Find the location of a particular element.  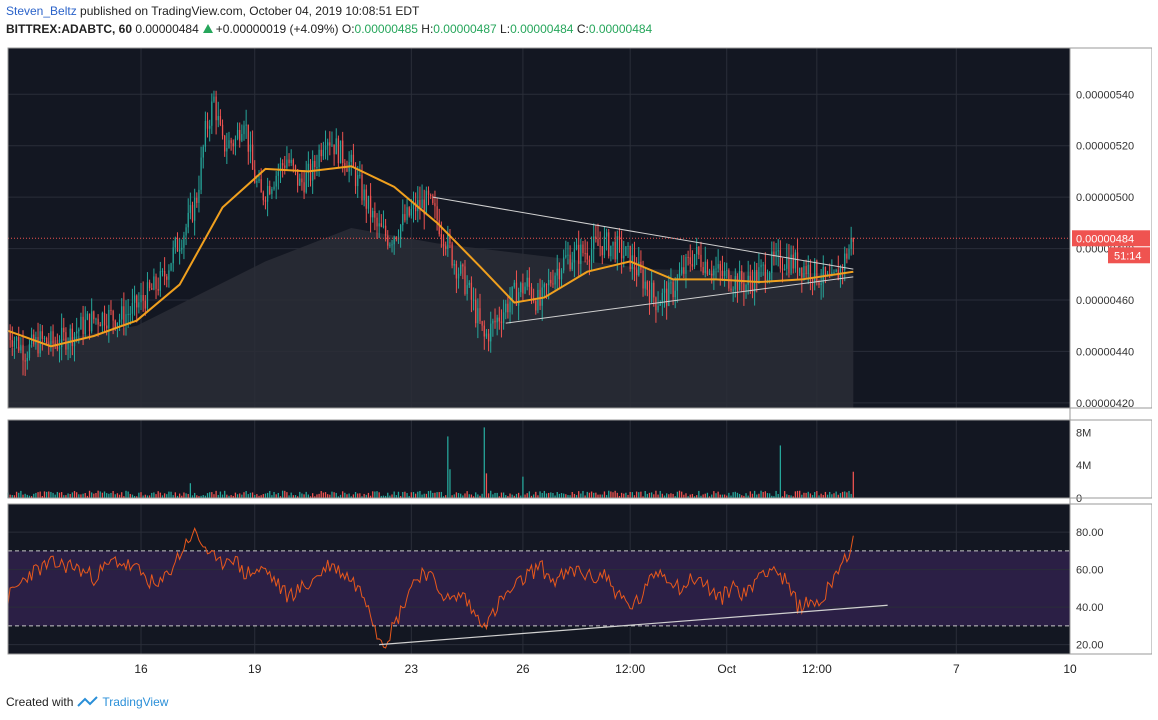

volume-tick-label: 4M is located at coordinates (1083, 466).